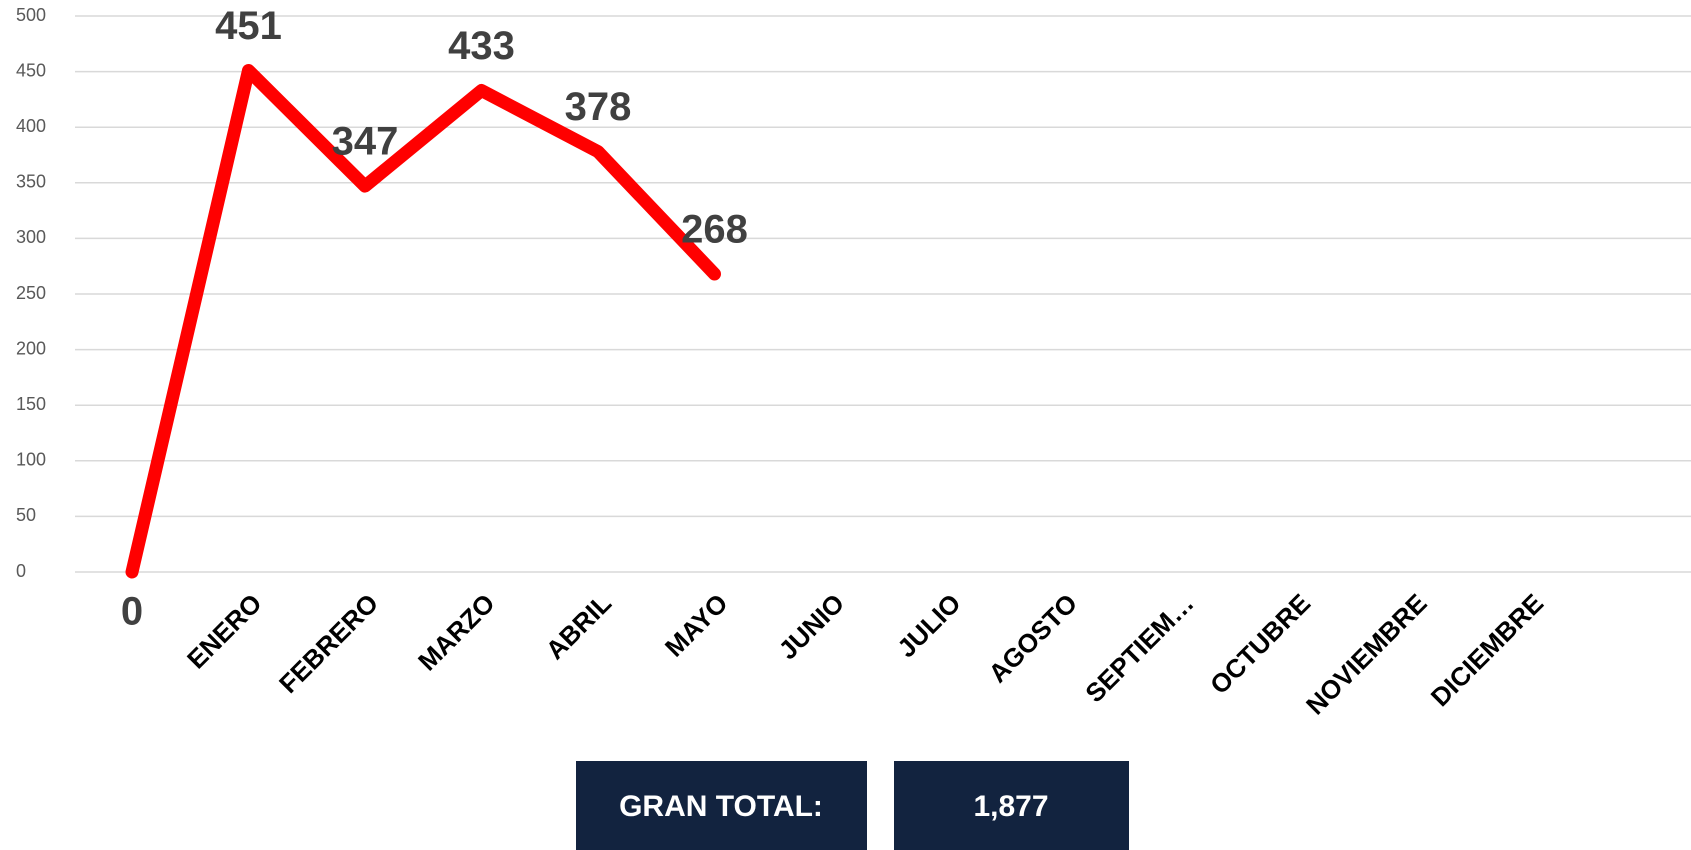  I want to click on total-label-box, so click(721, 805).